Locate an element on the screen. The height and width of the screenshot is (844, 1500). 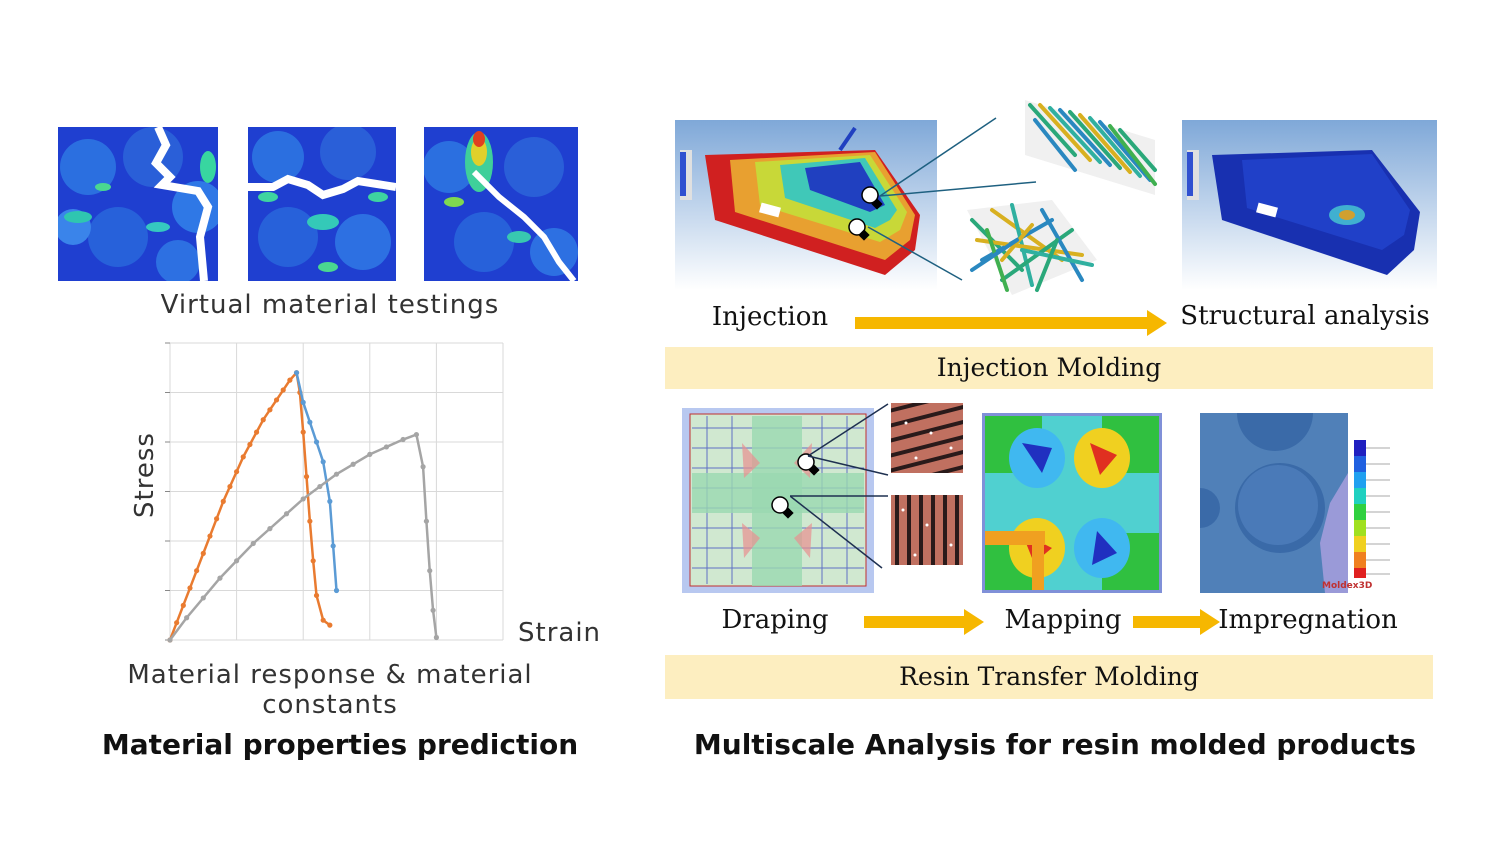
chart-grid is located at coordinates (334, 491).